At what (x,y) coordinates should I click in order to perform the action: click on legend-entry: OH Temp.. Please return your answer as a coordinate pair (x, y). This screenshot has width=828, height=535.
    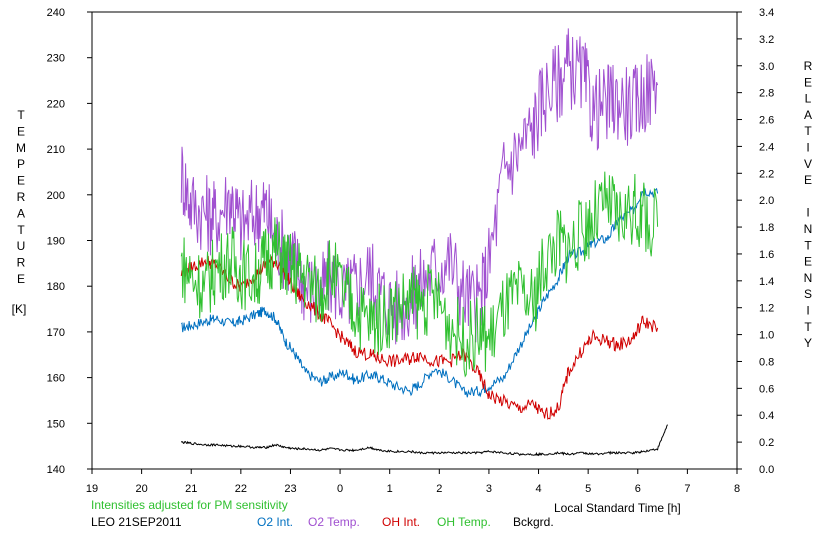
    Looking at the image, I should click on (464, 522).